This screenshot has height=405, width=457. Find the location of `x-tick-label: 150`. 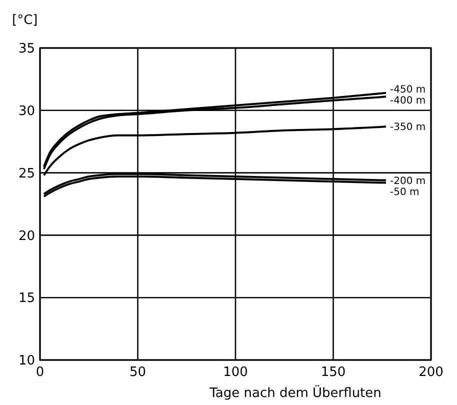

x-tick-label: 150 is located at coordinates (333, 372).